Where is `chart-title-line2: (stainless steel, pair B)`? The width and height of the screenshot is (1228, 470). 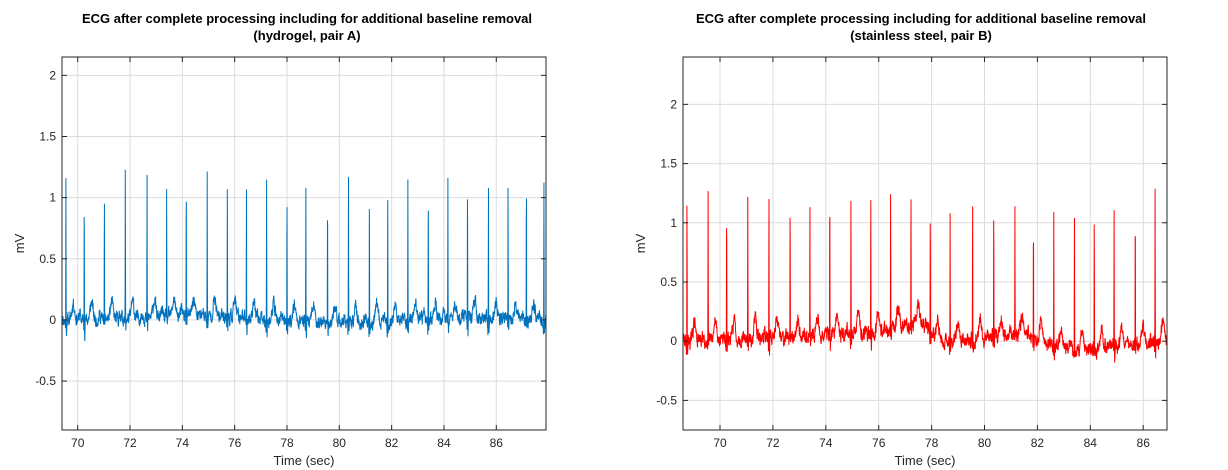 chart-title-line2: (stainless steel, pair B) is located at coordinates (921, 35).